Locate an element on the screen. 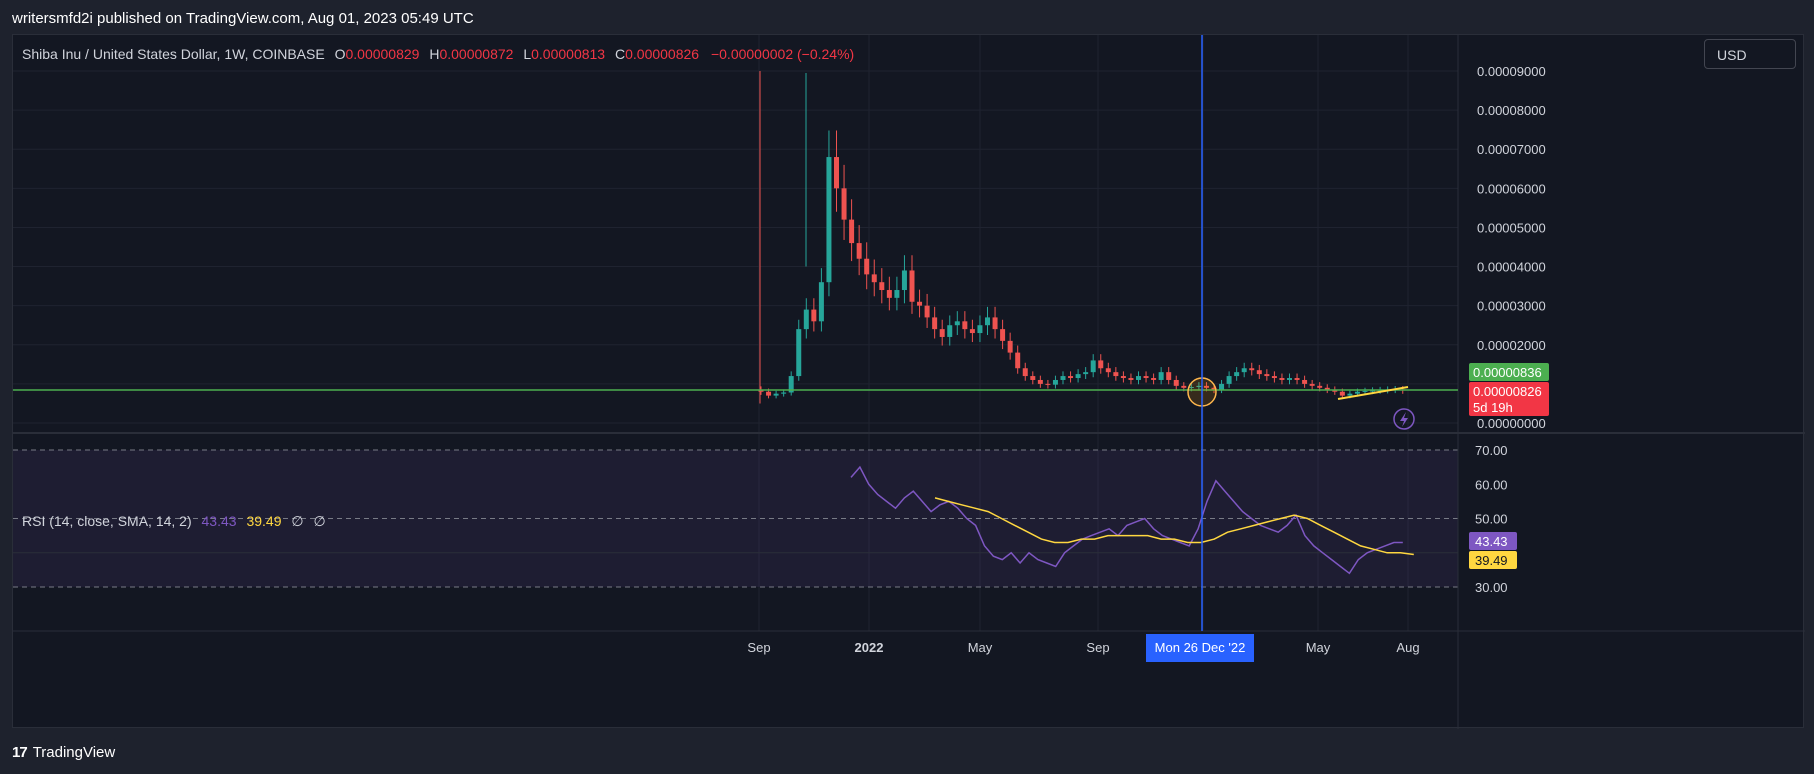  footer: 17 TradingView is located at coordinates (63, 752).